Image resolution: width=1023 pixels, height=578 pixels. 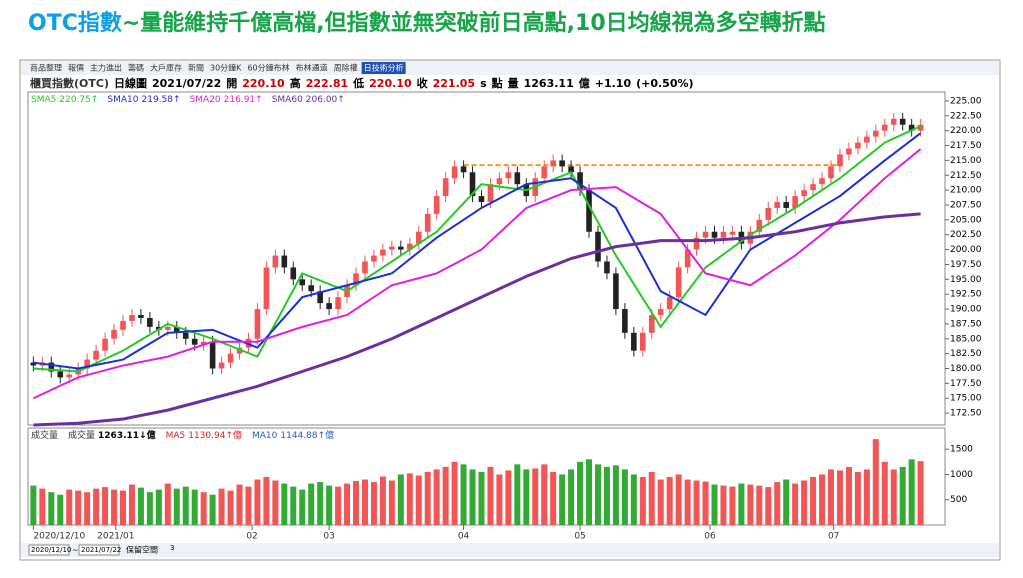 What do you see at coordinates (510, 550) in the screenshot?
I see `footer-bar` at bounding box center [510, 550].